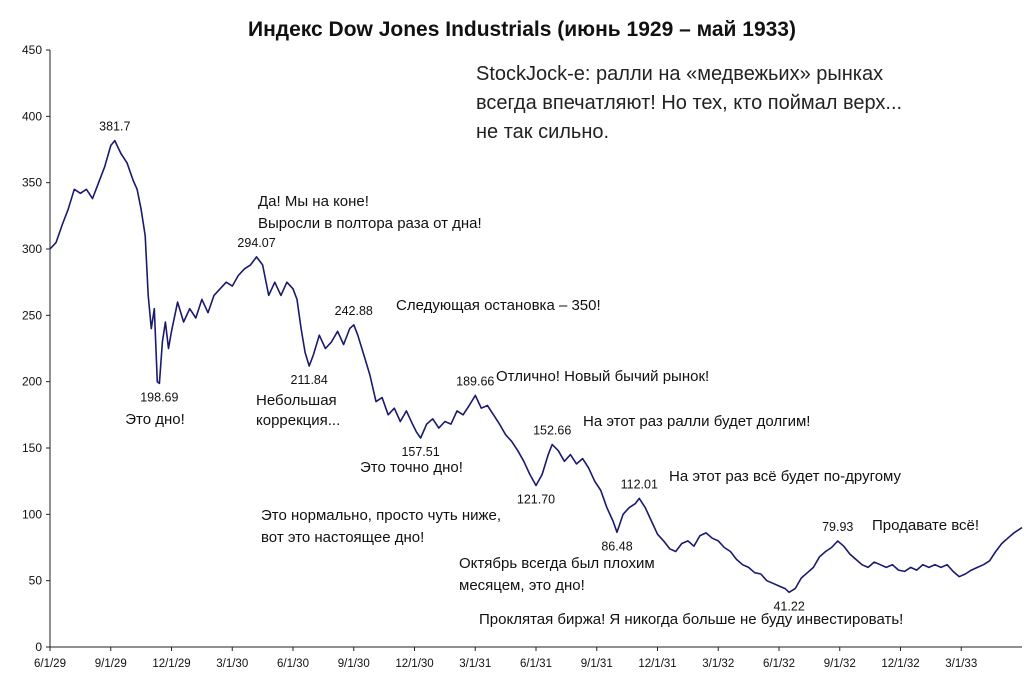 The width and height of the screenshot is (1024, 695). Describe the element at coordinates (900, 664) in the screenshot. I see `x-tick-label: 12/1/32` at that location.